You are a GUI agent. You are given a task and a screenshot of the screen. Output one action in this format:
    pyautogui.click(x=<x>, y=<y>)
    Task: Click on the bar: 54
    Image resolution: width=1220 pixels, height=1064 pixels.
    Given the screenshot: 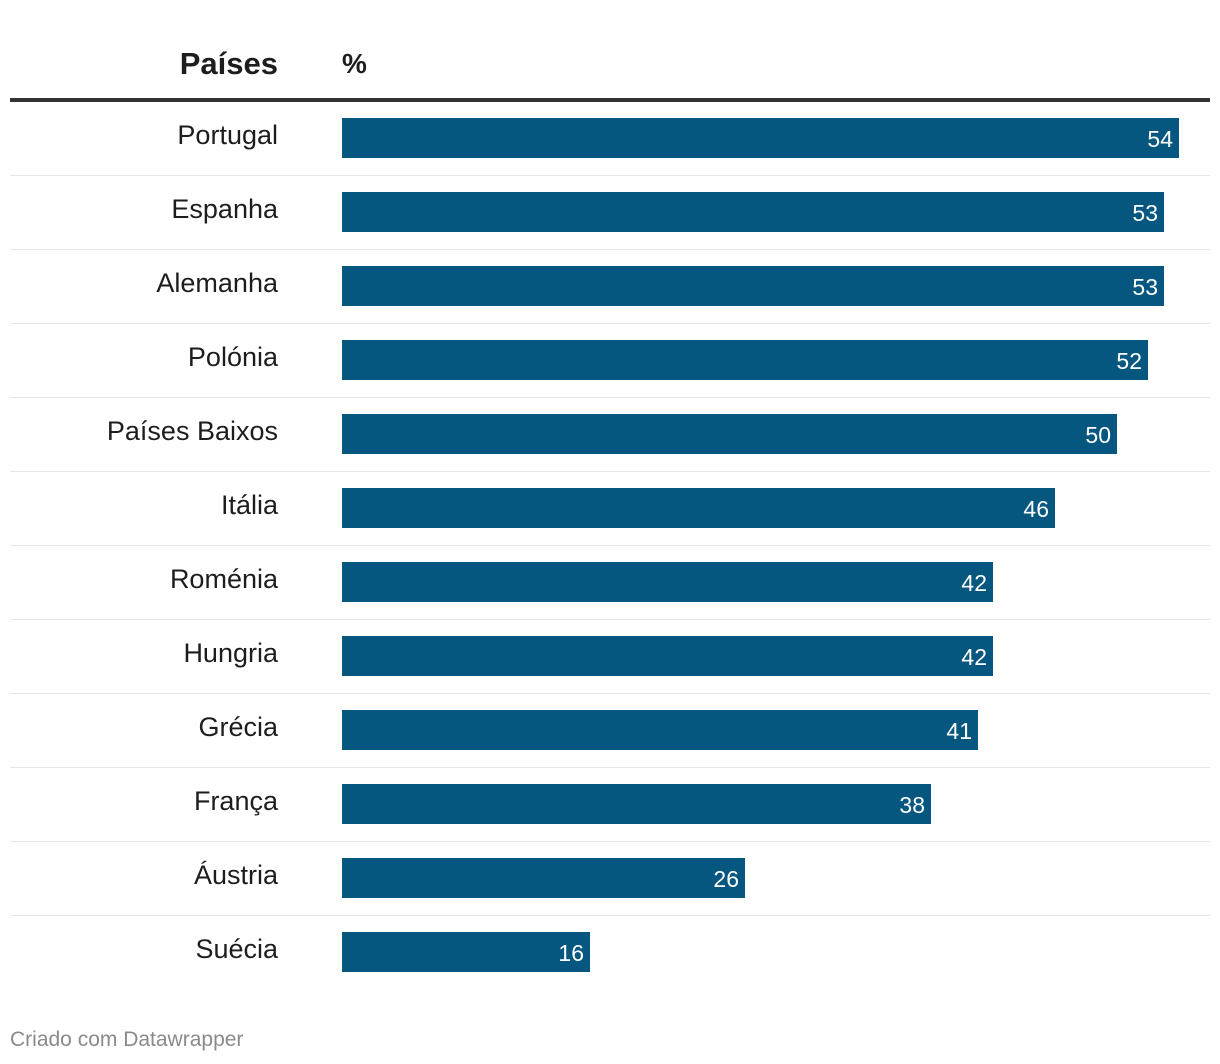 What is the action you would take?
    pyautogui.click(x=760, y=138)
    